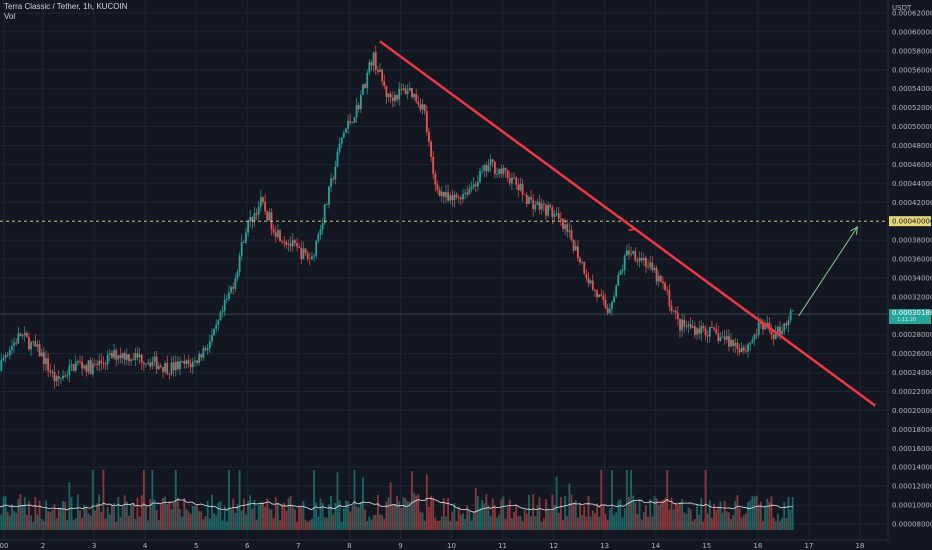 The height and width of the screenshot is (550, 932). I want to click on time-tick-label: 13, so click(604, 546).